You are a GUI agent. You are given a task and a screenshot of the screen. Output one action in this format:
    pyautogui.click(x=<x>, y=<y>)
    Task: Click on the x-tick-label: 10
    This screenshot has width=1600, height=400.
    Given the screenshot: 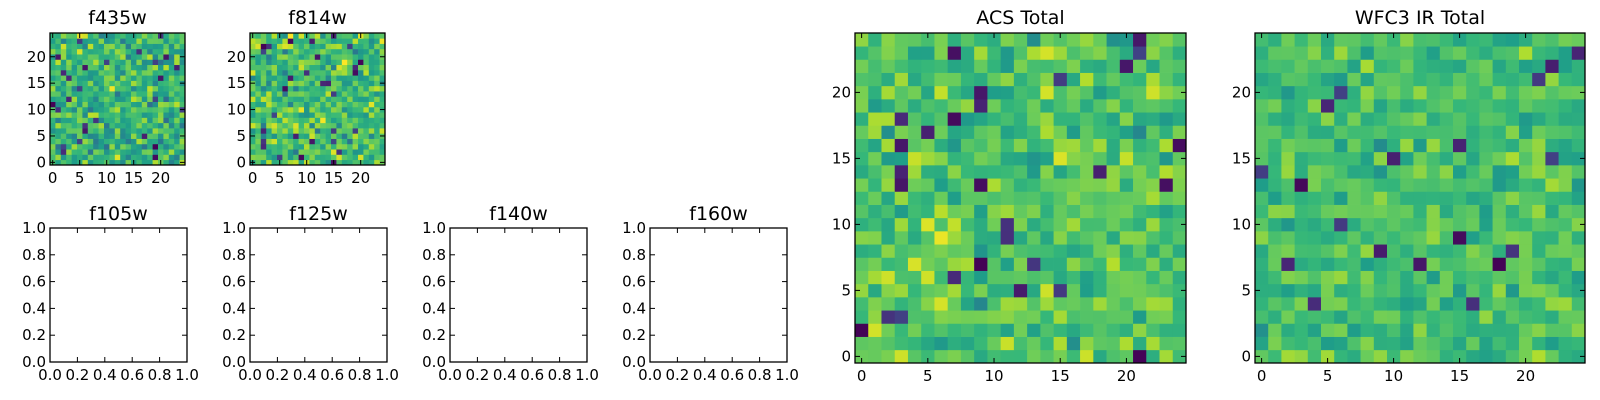 What is the action you would take?
    pyautogui.click(x=1393, y=376)
    